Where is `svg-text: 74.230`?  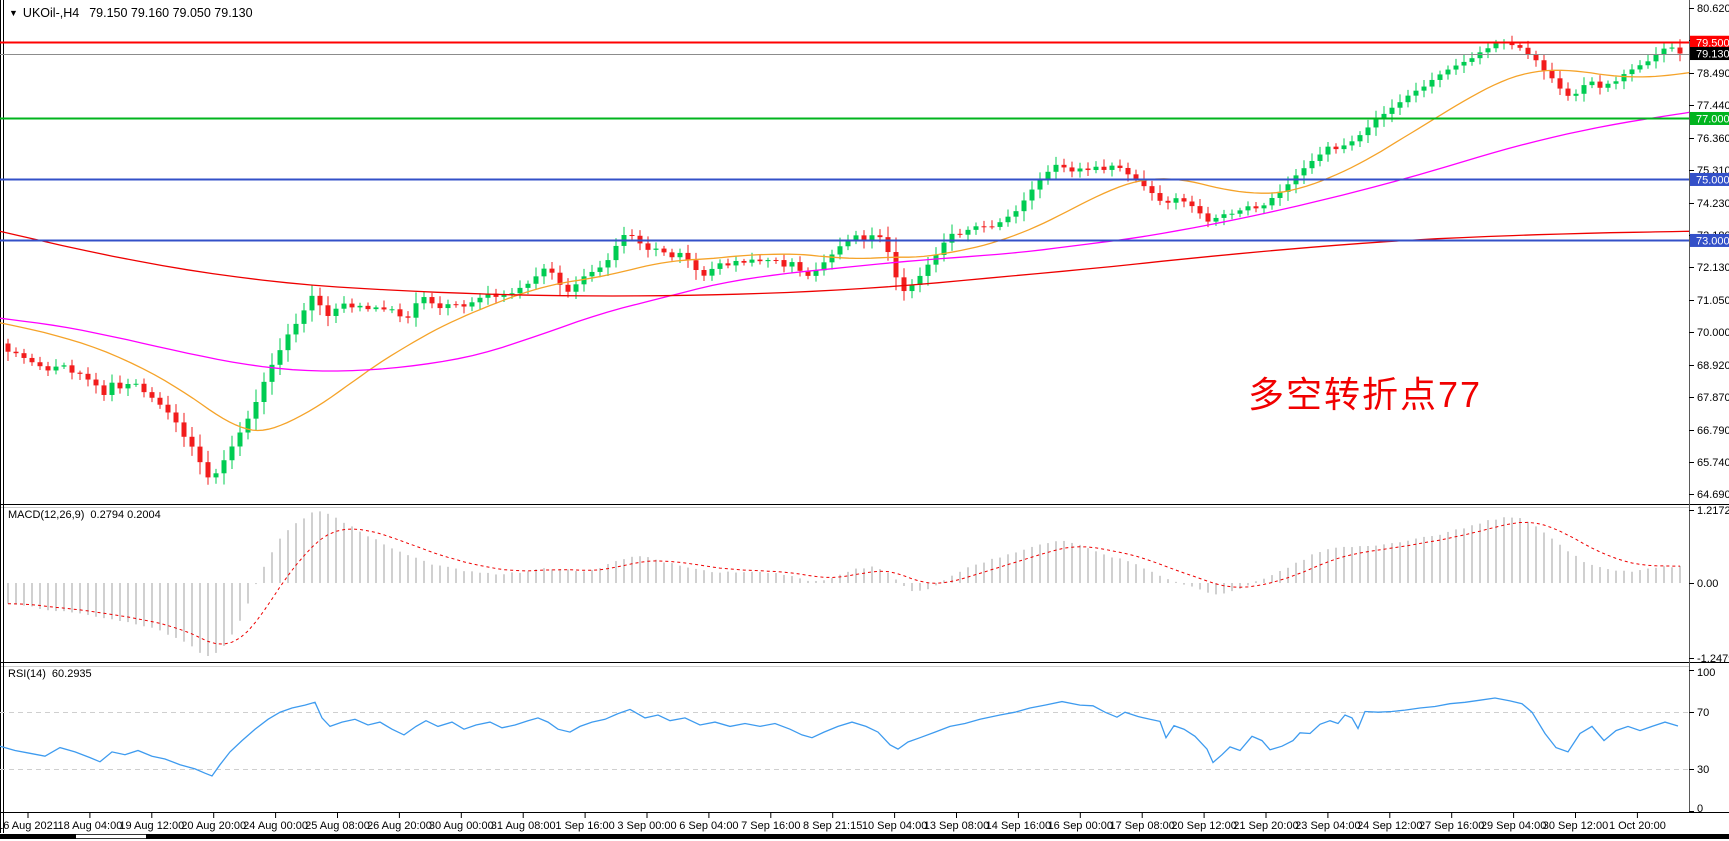
svg-text: 74.230 is located at coordinates (1713, 204).